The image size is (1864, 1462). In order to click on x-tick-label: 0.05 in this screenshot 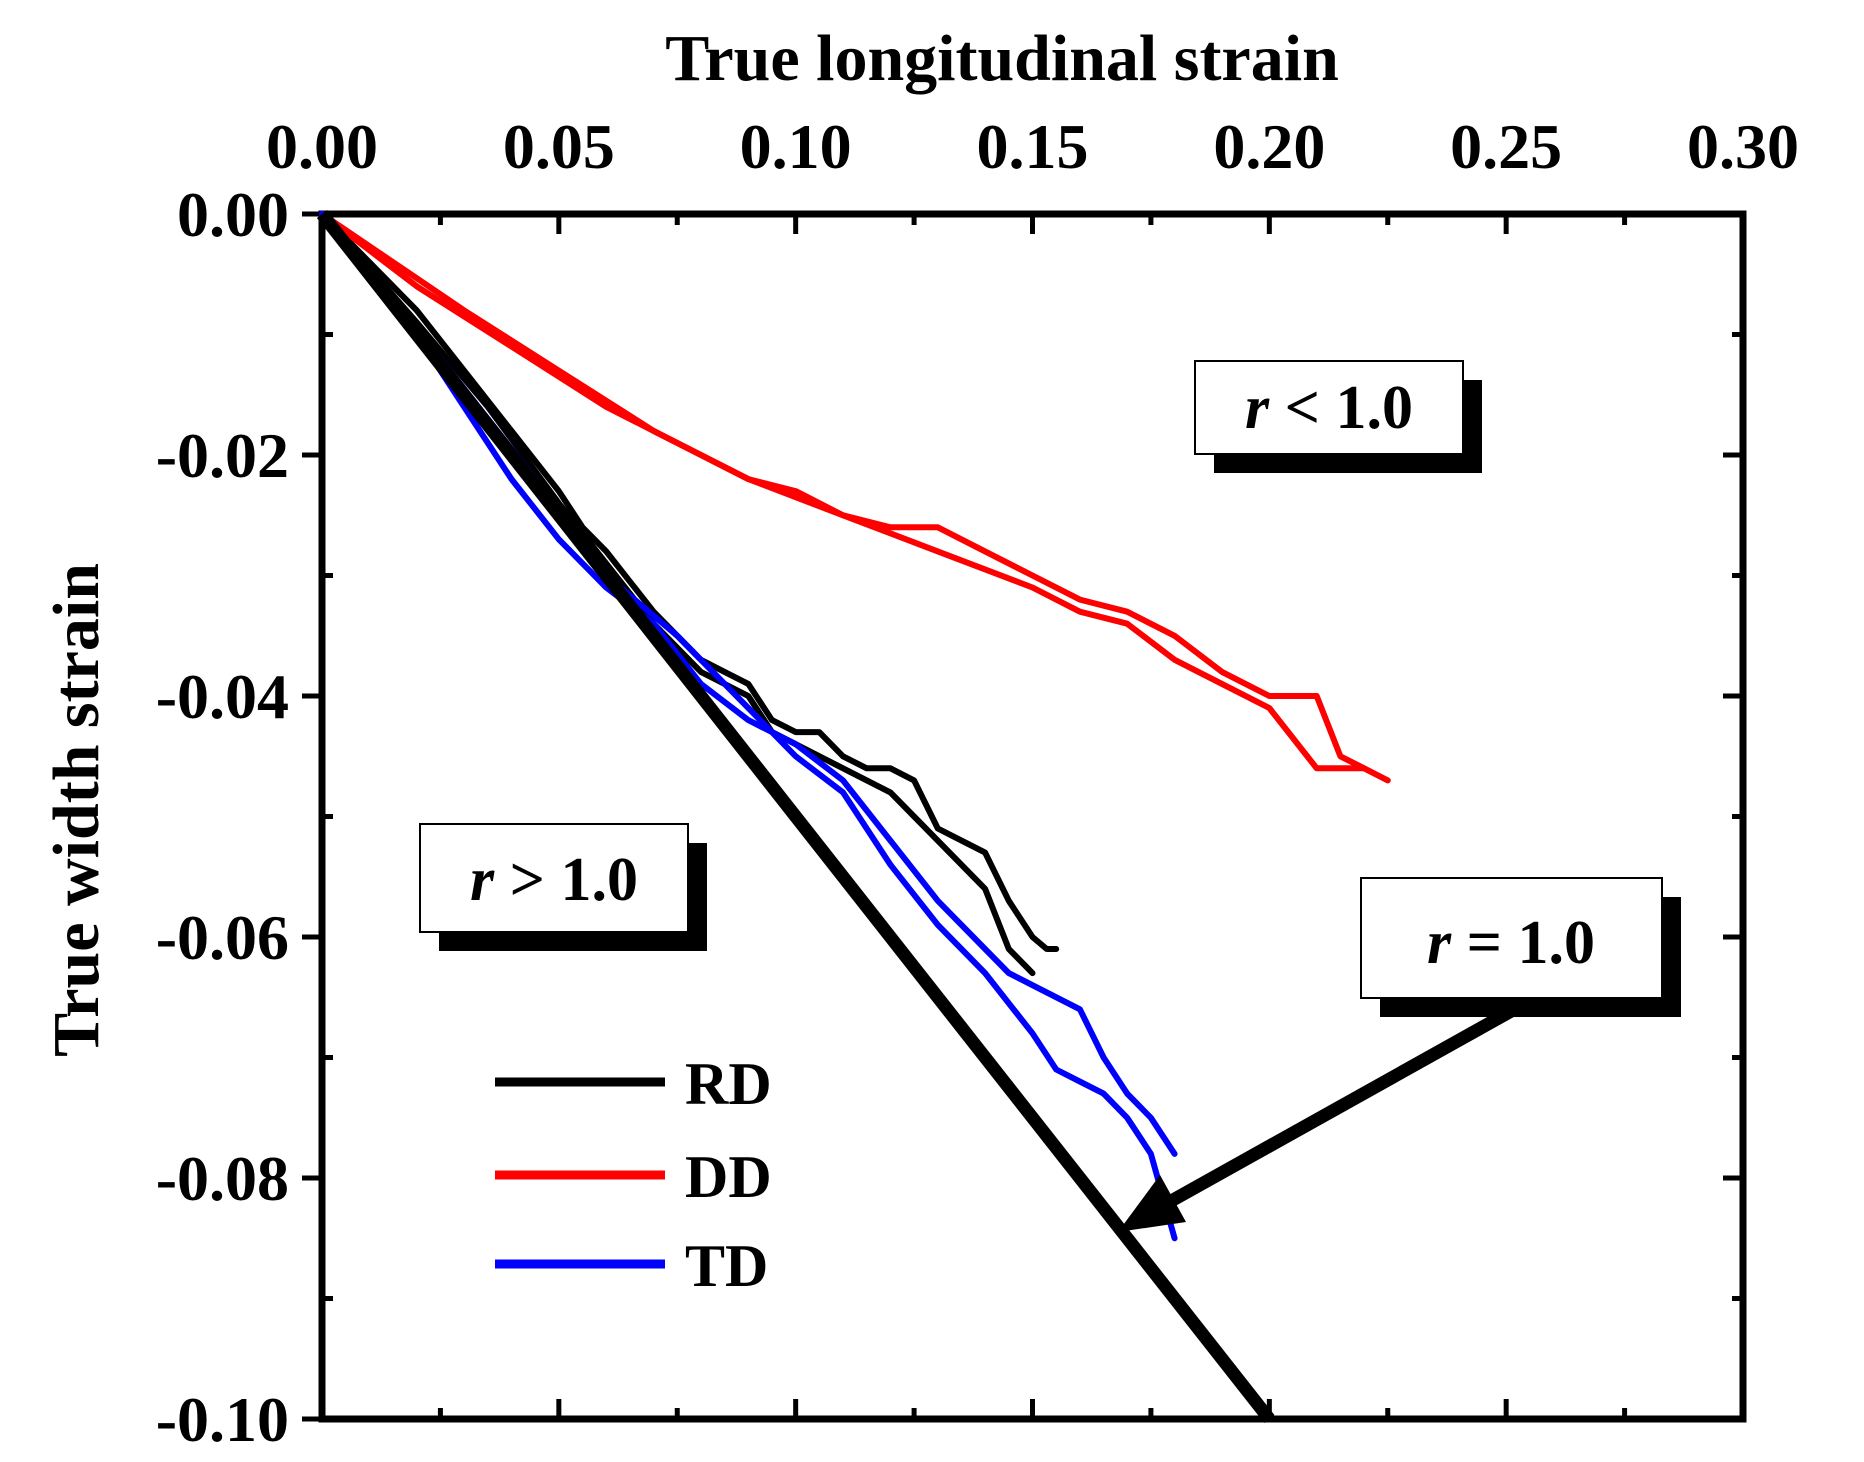, I will do `click(559, 146)`.